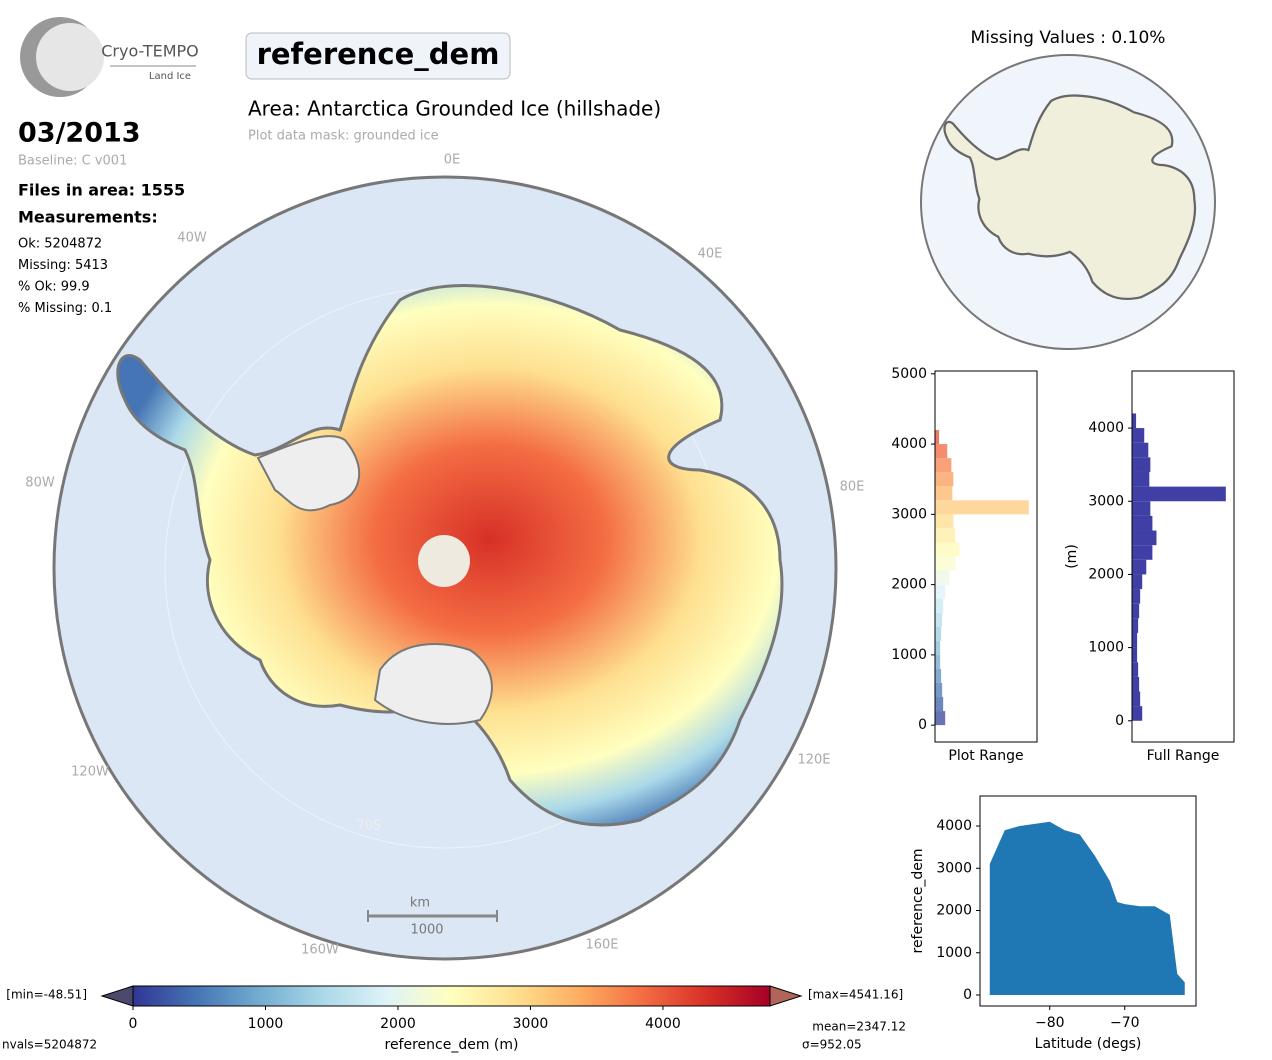 The width and height of the screenshot is (1272, 1060). I want to click on y-label: (m), so click(1072, 556).